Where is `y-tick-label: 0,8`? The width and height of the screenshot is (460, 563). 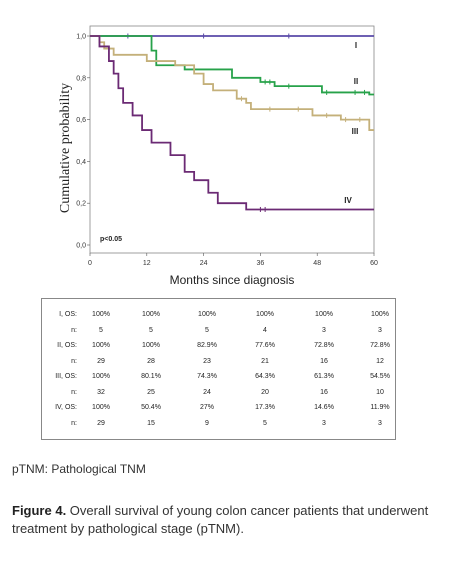
y-tick-label: 0,8 is located at coordinates (81, 78).